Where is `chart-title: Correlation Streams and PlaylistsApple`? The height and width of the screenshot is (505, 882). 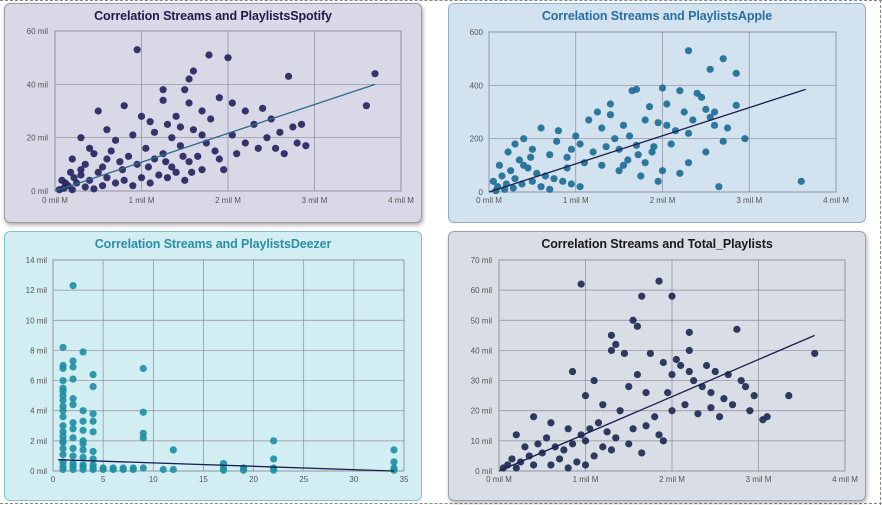
chart-title: Correlation Streams and PlaylistsApple is located at coordinates (657, 16).